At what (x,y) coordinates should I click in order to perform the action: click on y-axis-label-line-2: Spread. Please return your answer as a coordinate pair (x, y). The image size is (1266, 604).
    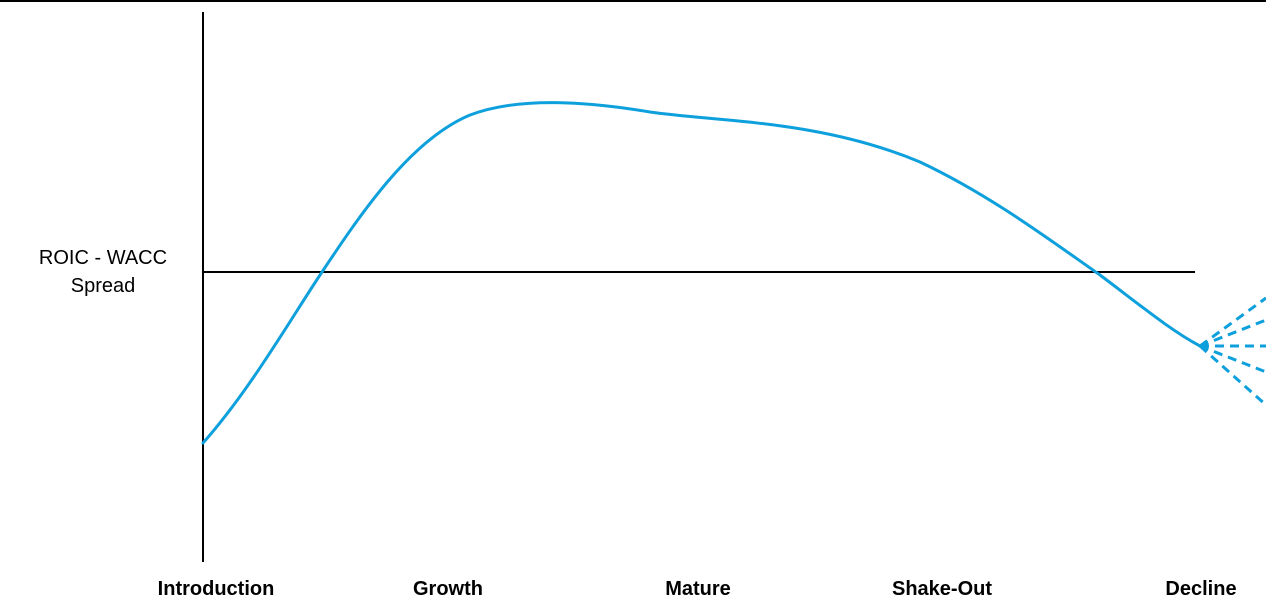
    Looking at the image, I should click on (103, 286).